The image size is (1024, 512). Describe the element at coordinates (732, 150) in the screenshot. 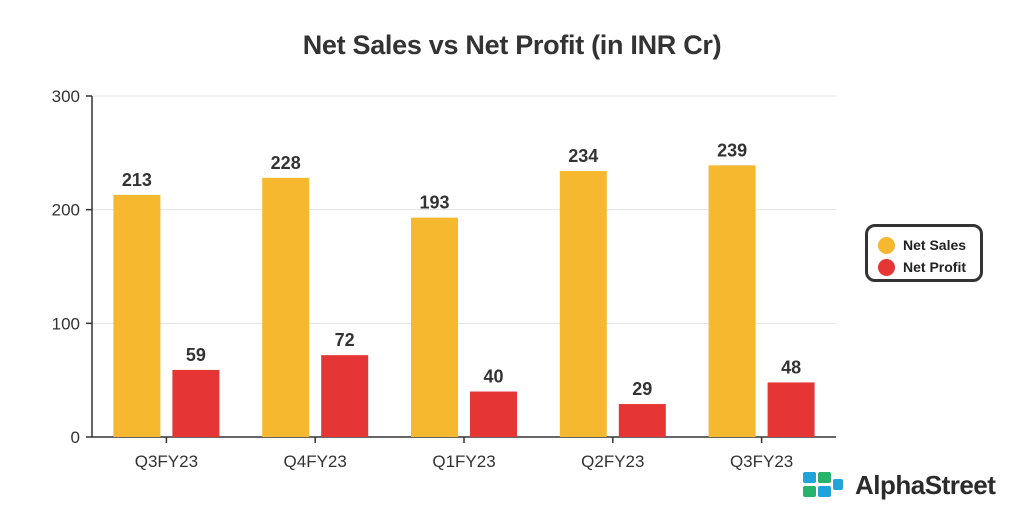

I see `data-label-net-sales: 239` at that location.